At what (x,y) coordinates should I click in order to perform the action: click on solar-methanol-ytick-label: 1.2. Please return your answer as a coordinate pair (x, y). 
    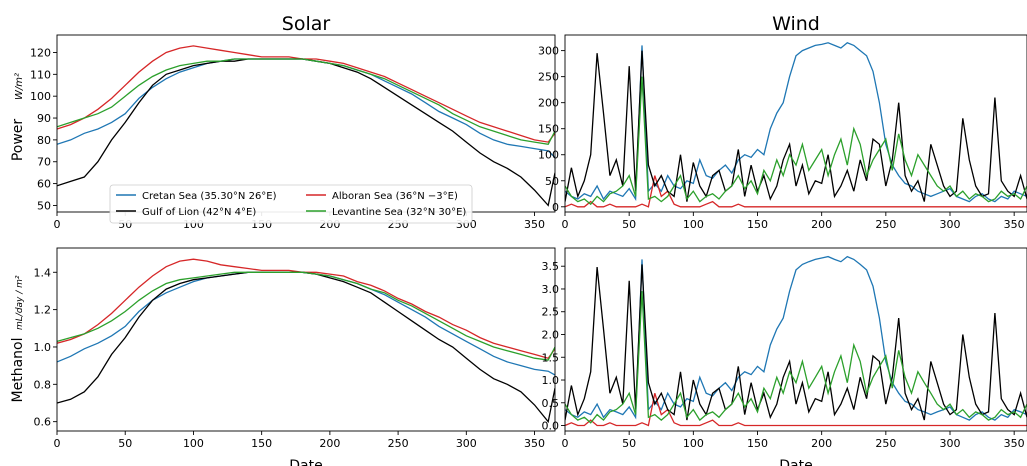
    Looking at the image, I should click on (43, 310).